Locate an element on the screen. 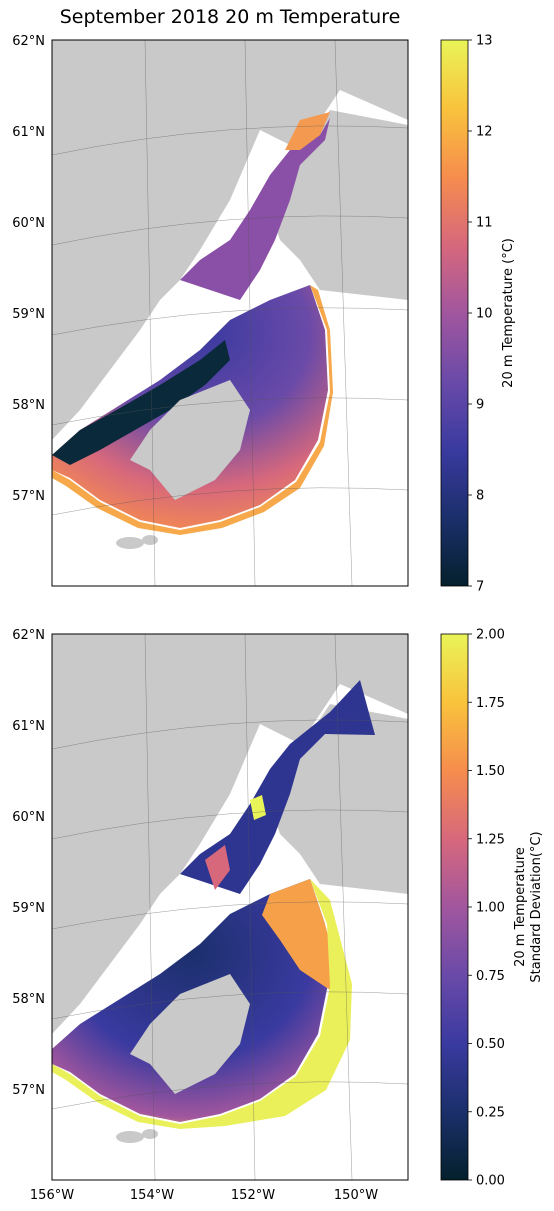  lon-tick-label: 154°W is located at coordinates (152, 1195).